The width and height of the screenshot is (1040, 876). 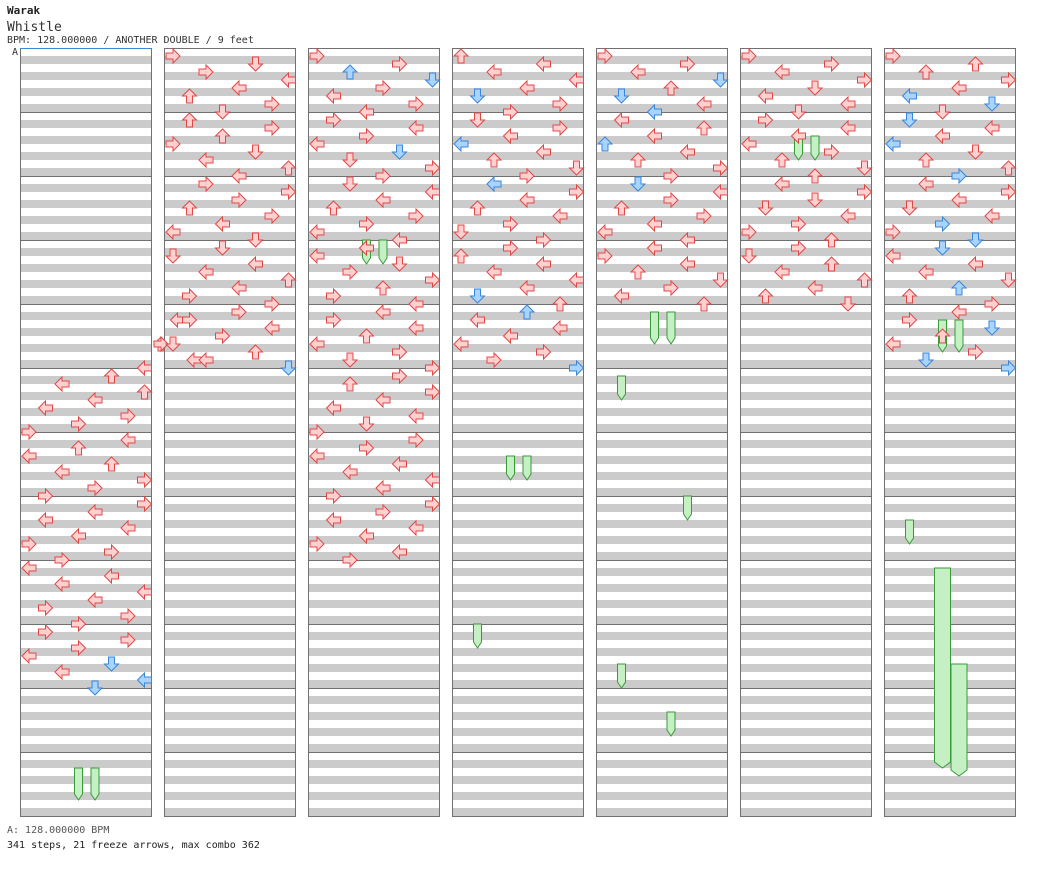 I want to click on measure-box, so click(x=662, y=784).